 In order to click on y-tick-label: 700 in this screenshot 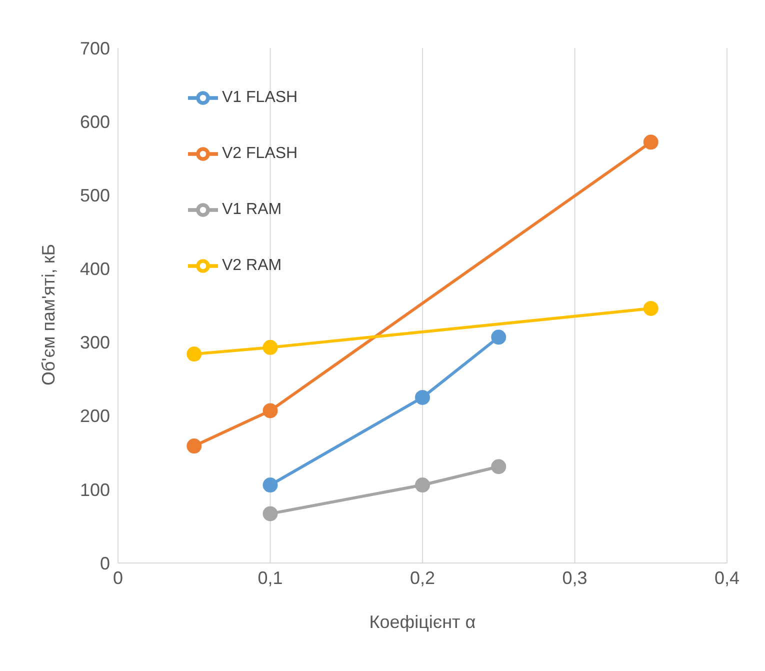, I will do `click(95, 48)`.